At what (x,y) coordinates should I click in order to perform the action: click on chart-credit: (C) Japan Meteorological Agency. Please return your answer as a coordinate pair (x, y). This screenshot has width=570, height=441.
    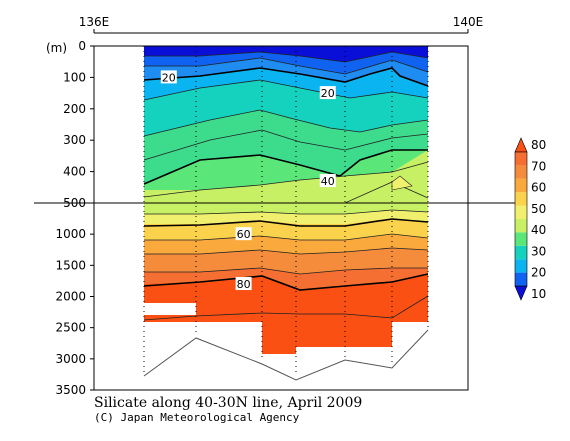
    Looking at the image, I should click on (197, 417).